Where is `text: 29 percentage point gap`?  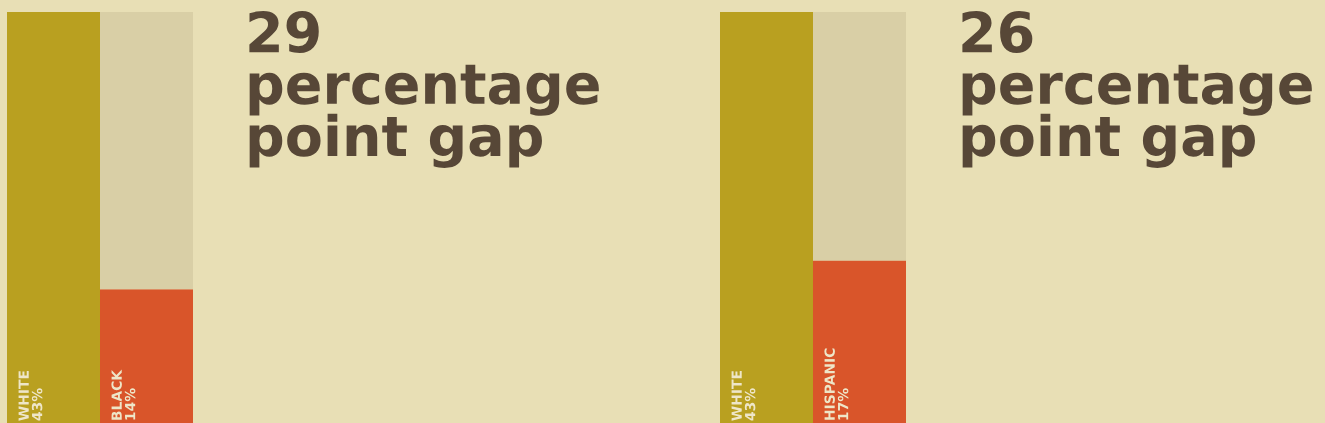 text: 29 percentage point gap is located at coordinates (424, 89).